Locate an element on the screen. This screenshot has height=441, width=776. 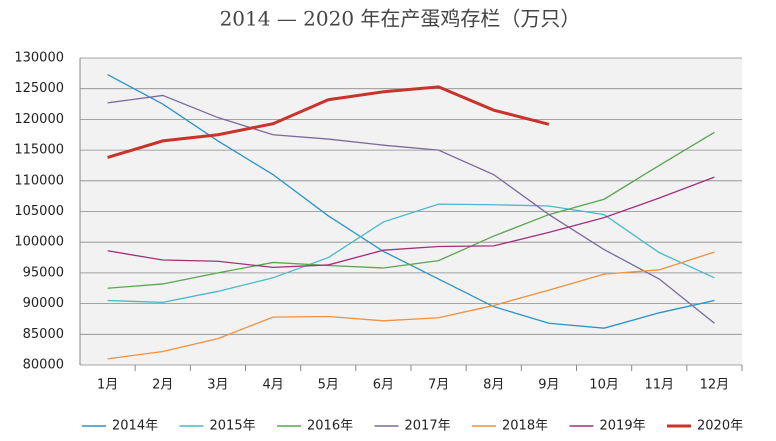
x-tick-label: 10月 is located at coordinates (604, 385).